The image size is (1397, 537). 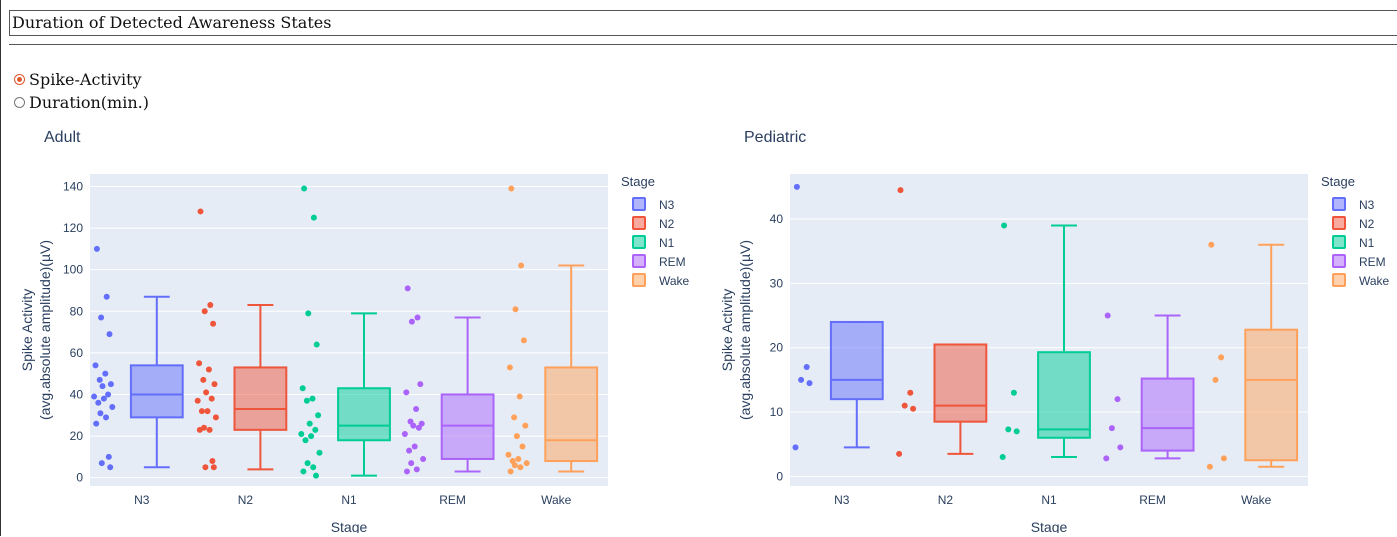 I want to click on x-tick-label: N2, so click(x=946, y=500).